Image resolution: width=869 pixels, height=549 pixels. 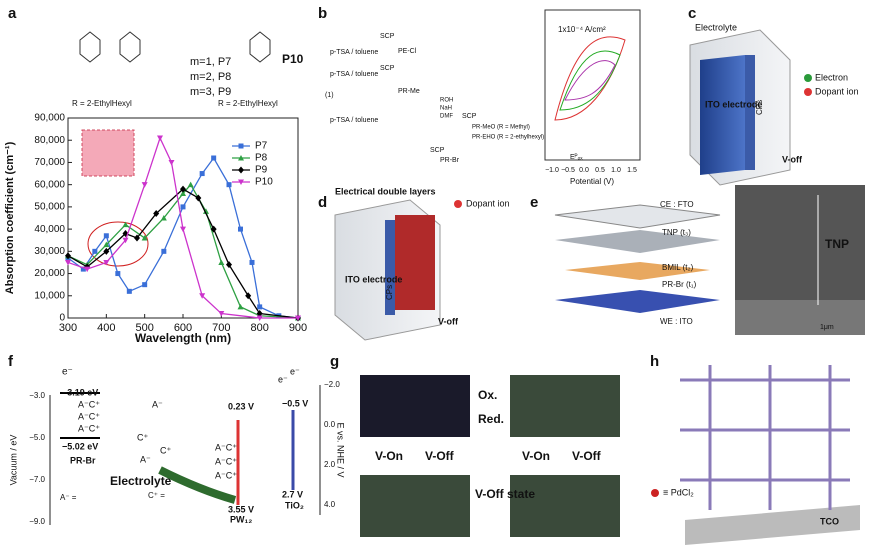 I want to click on ito, so click(x=722, y=115).